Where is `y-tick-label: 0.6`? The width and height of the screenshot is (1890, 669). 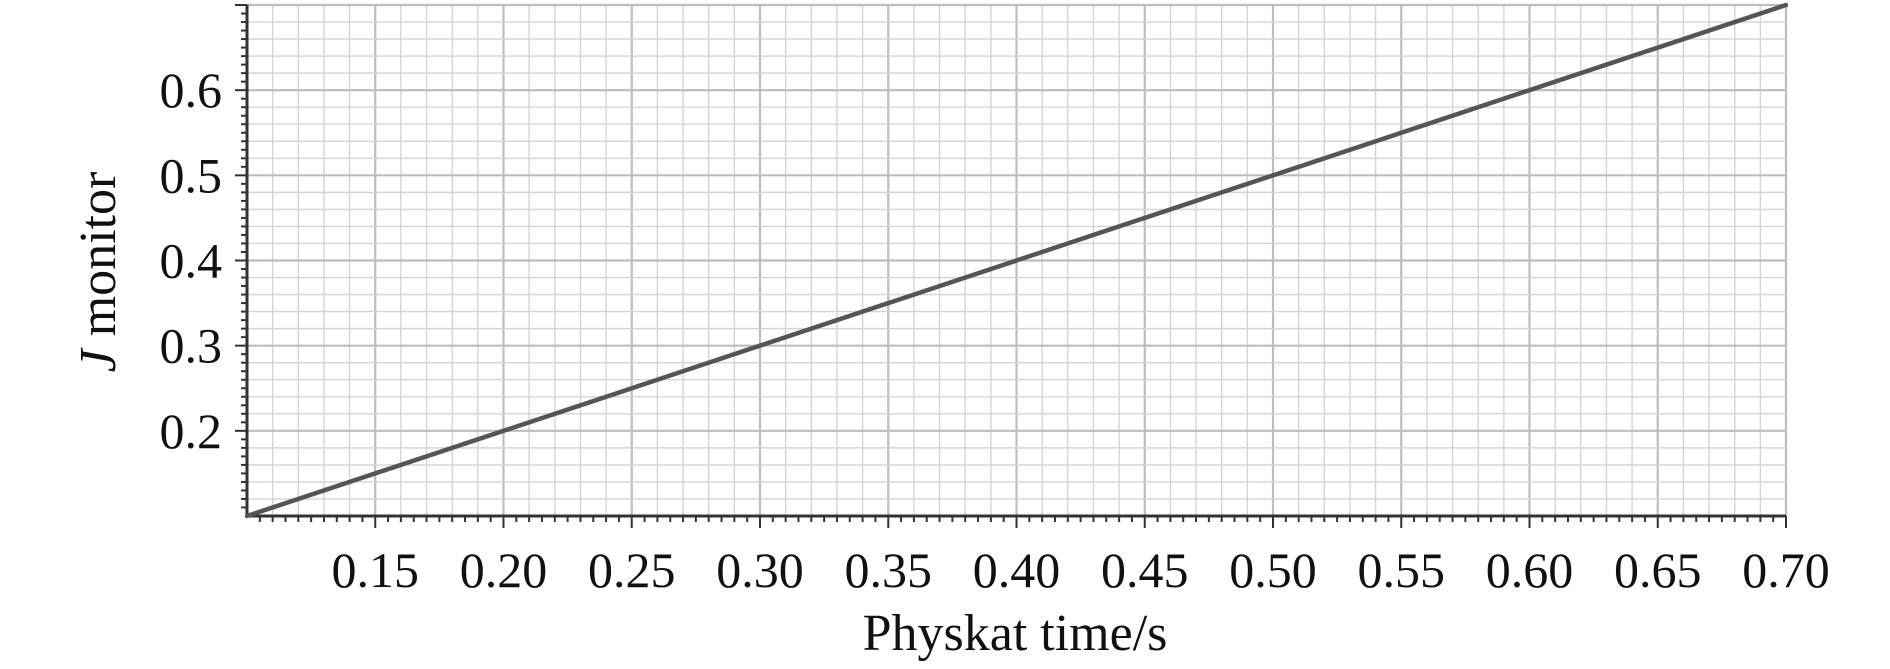 y-tick-label: 0.6 is located at coordinates (191, 90).